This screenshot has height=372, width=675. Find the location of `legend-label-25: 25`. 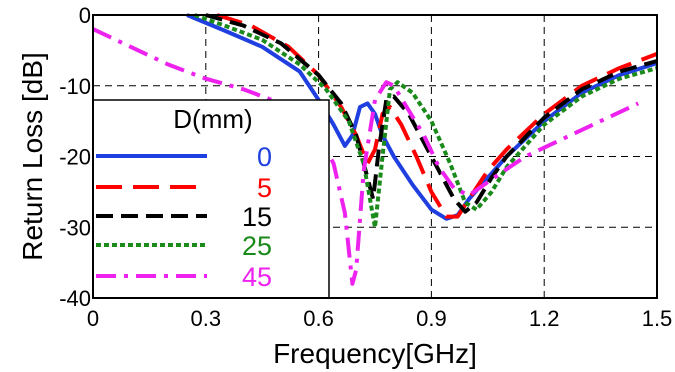

legend-label-25: 25 is located at coordinates (257, 246).